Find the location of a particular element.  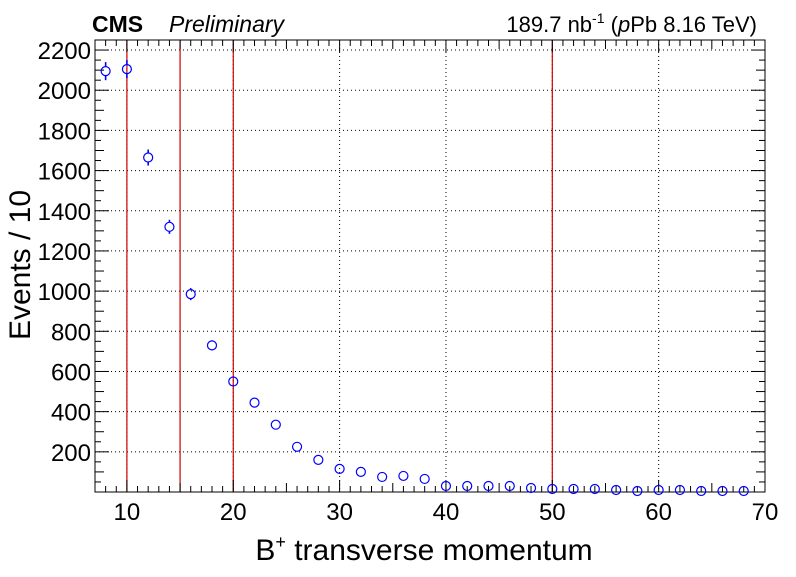

x-title-main: B is located at coordinates (265, 550).